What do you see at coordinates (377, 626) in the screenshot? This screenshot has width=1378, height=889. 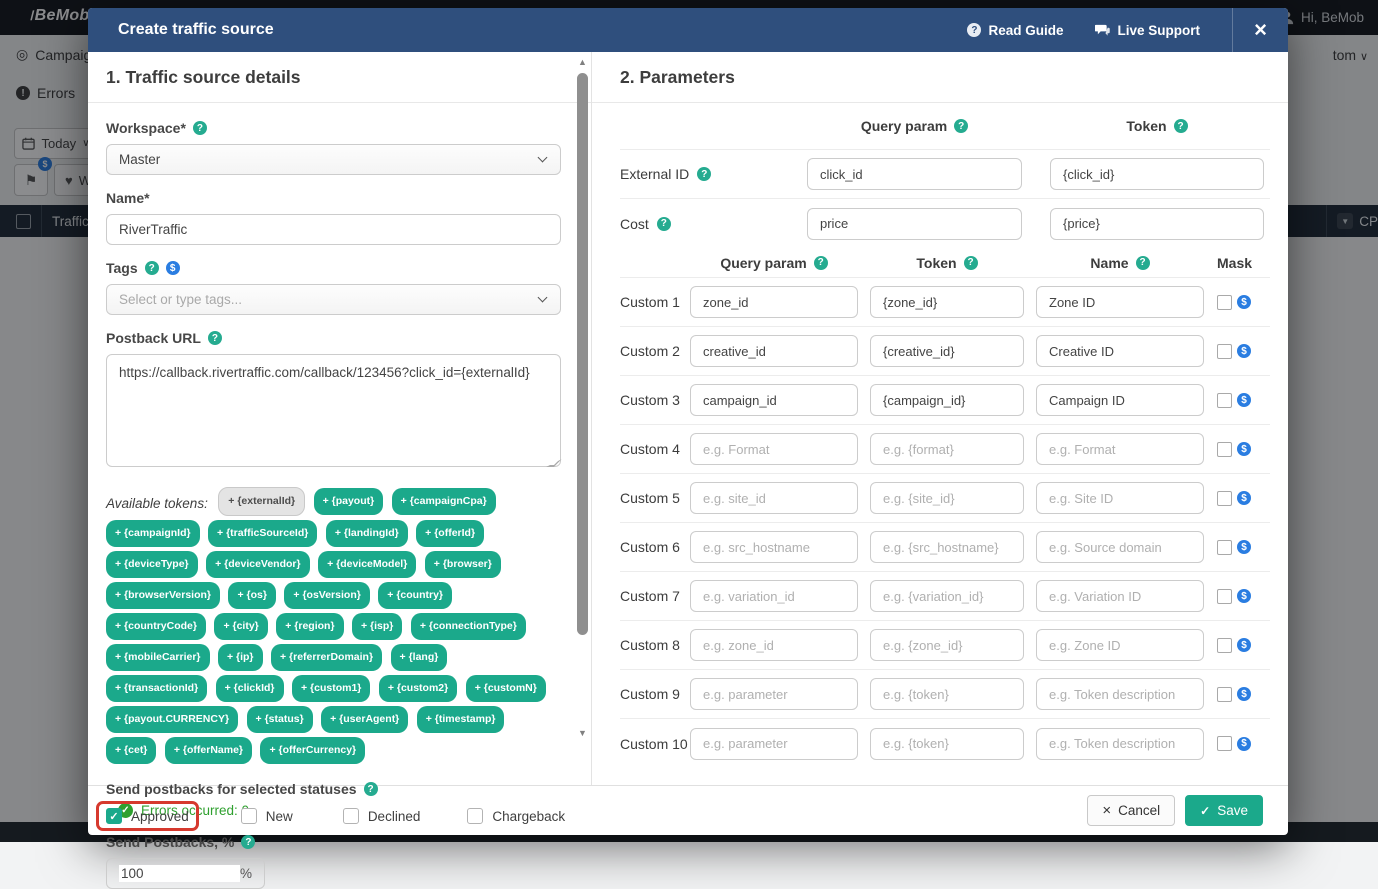 I see `token-pill: + {isp}` at bounding box center [377, 626].